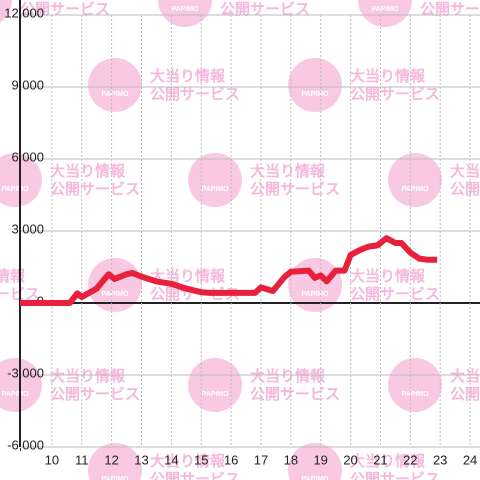  Describe the element at coordinates (440, 459) in the screenshot. I see `x-tick-label: 23` at that location.